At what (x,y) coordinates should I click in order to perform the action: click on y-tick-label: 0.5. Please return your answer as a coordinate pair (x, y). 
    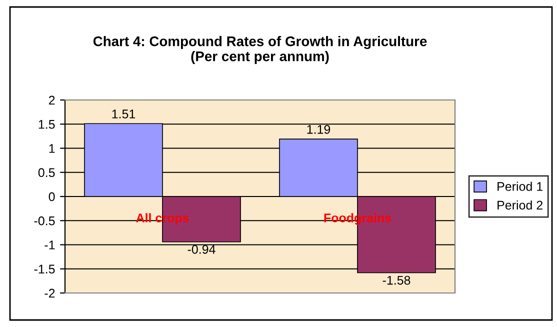
    Looking at the image, I should click on (46, 173).